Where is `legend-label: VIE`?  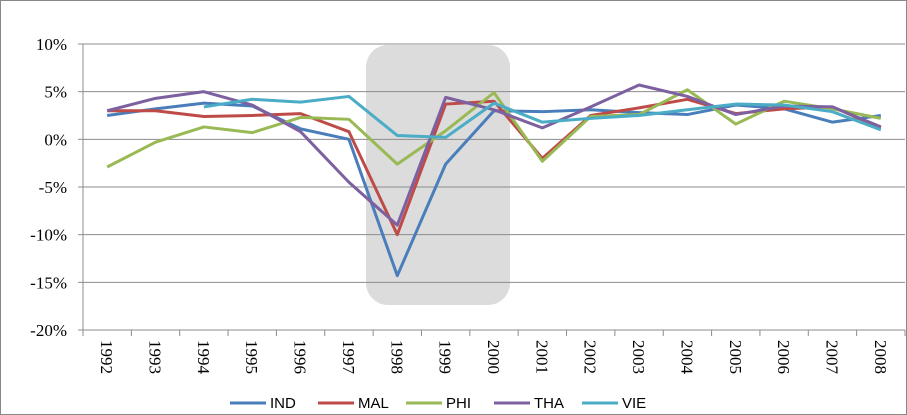 legend-label: VIE is located at coordinates (634, 403).